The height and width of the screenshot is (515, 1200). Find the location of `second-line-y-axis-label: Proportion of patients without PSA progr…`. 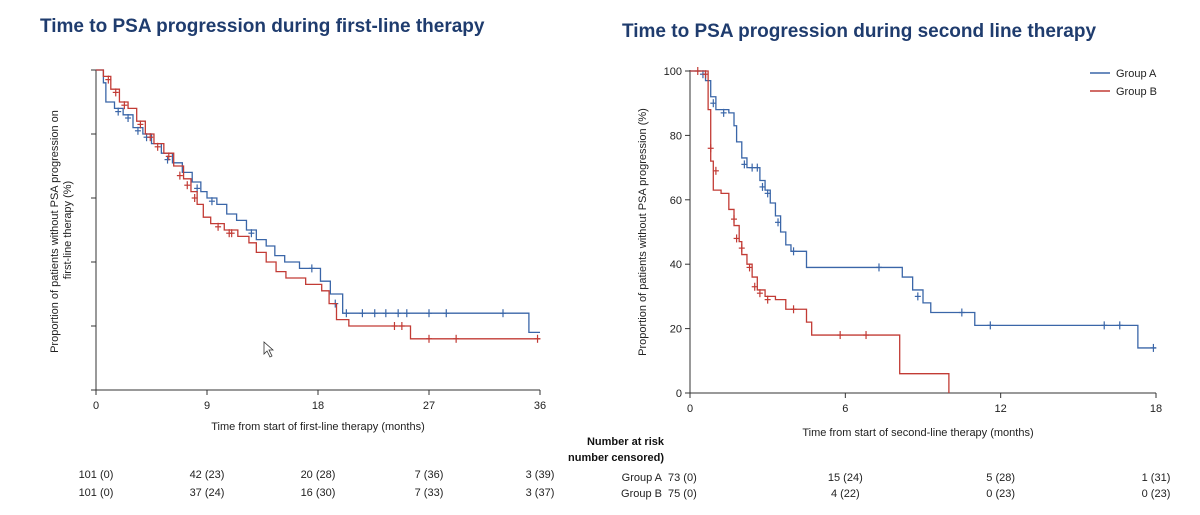

second-line-y-axis-label: Proportion of patients without PSA progr… is located at coordinates (643, 232).